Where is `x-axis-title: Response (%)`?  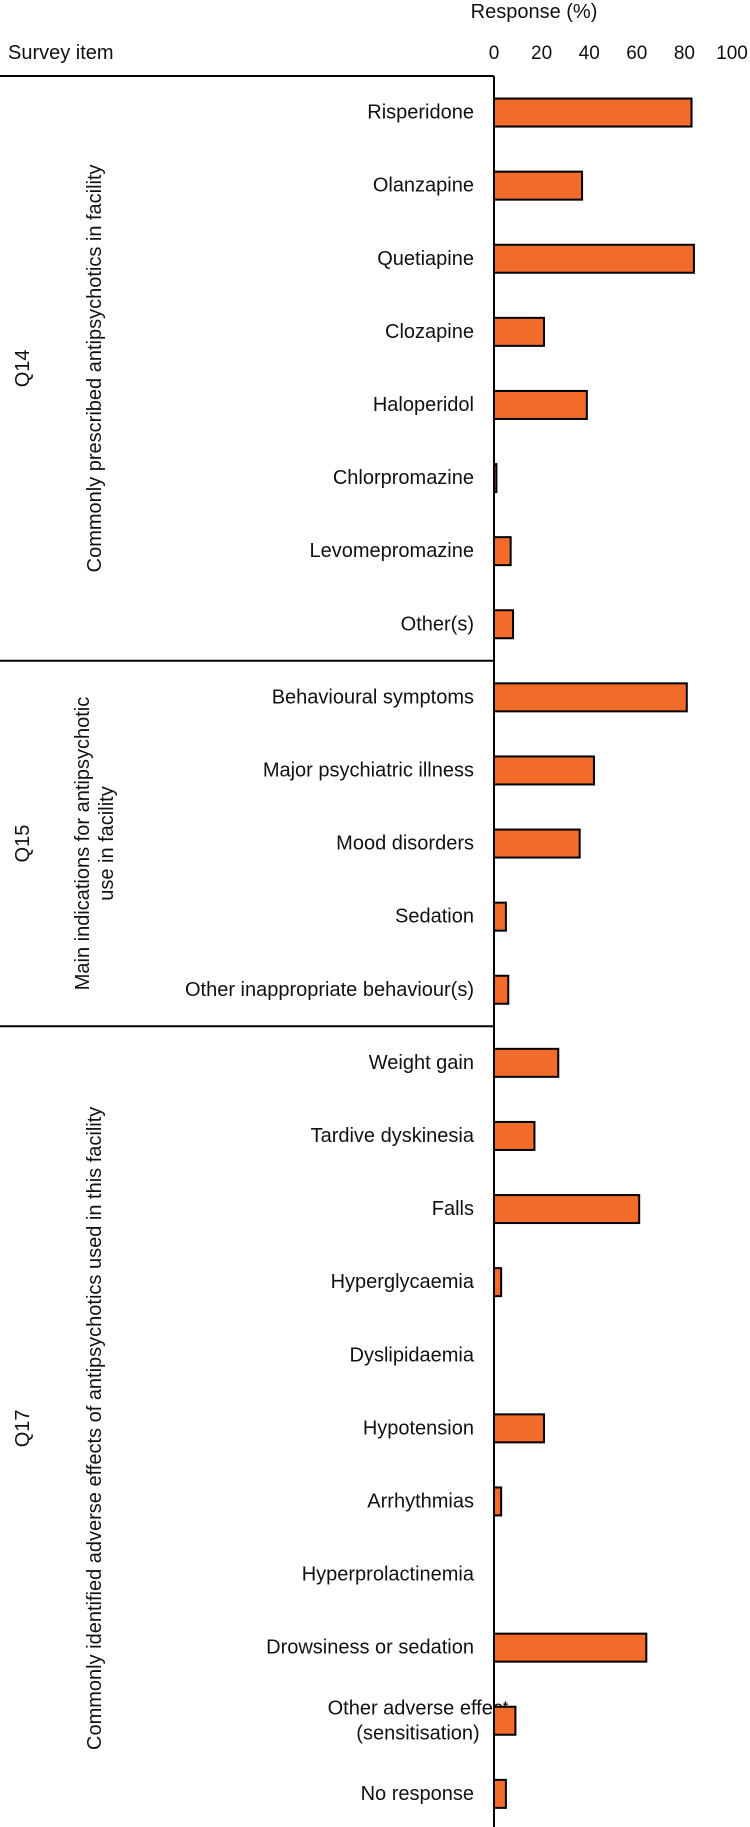 x-axis-title: Response (%) is located at coordinates (534, 12).